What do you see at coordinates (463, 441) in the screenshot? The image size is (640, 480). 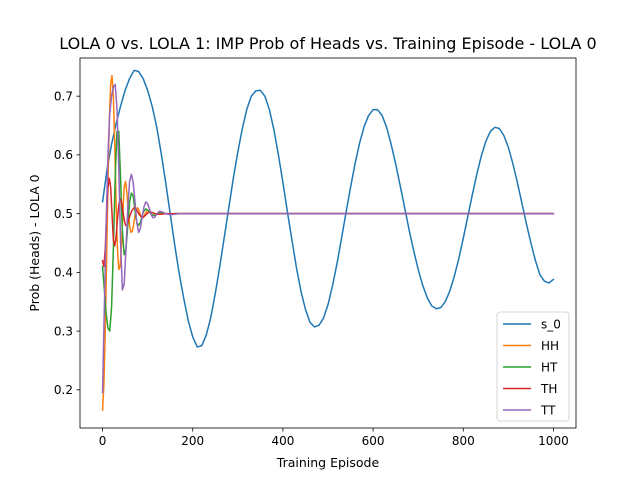 I see `x-tick-label: 800` at bounding box center [463, 441].